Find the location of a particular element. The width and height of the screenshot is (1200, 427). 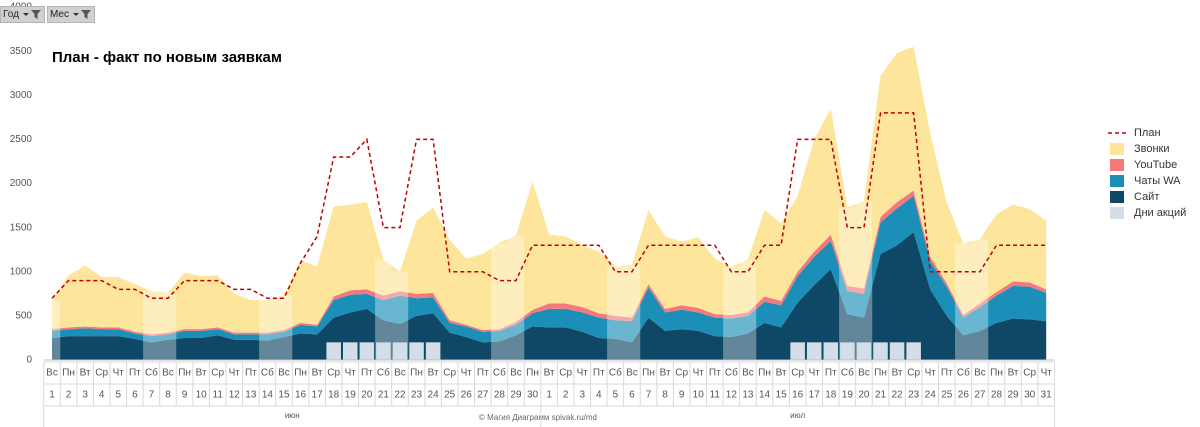

y-tick-label: 2500 is located at coordinates (21, 139).